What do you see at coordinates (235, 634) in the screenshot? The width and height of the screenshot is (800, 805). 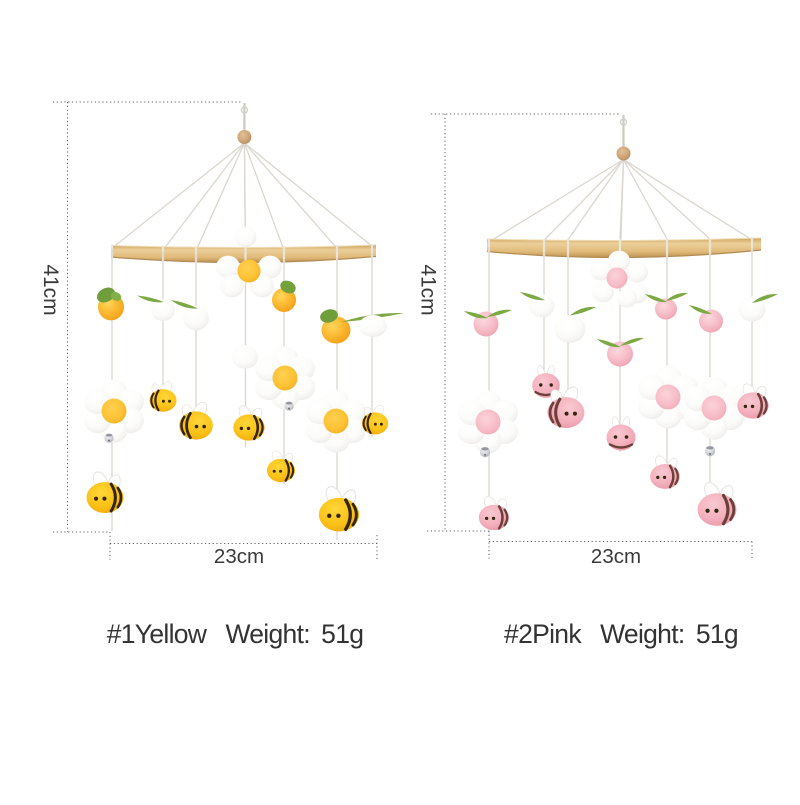 I see `svg-text: #1Yellow Weight: 51g` at bounding box center [235, 634].